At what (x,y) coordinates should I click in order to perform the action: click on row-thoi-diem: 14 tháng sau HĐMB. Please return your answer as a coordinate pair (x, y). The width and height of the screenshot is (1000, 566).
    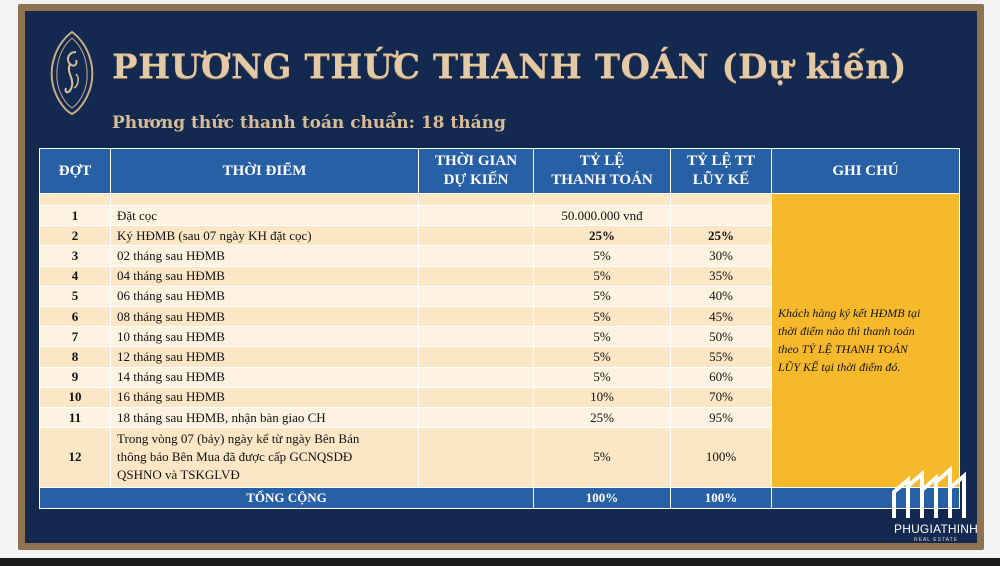
    Looking at the image, I should click on (264, 377).